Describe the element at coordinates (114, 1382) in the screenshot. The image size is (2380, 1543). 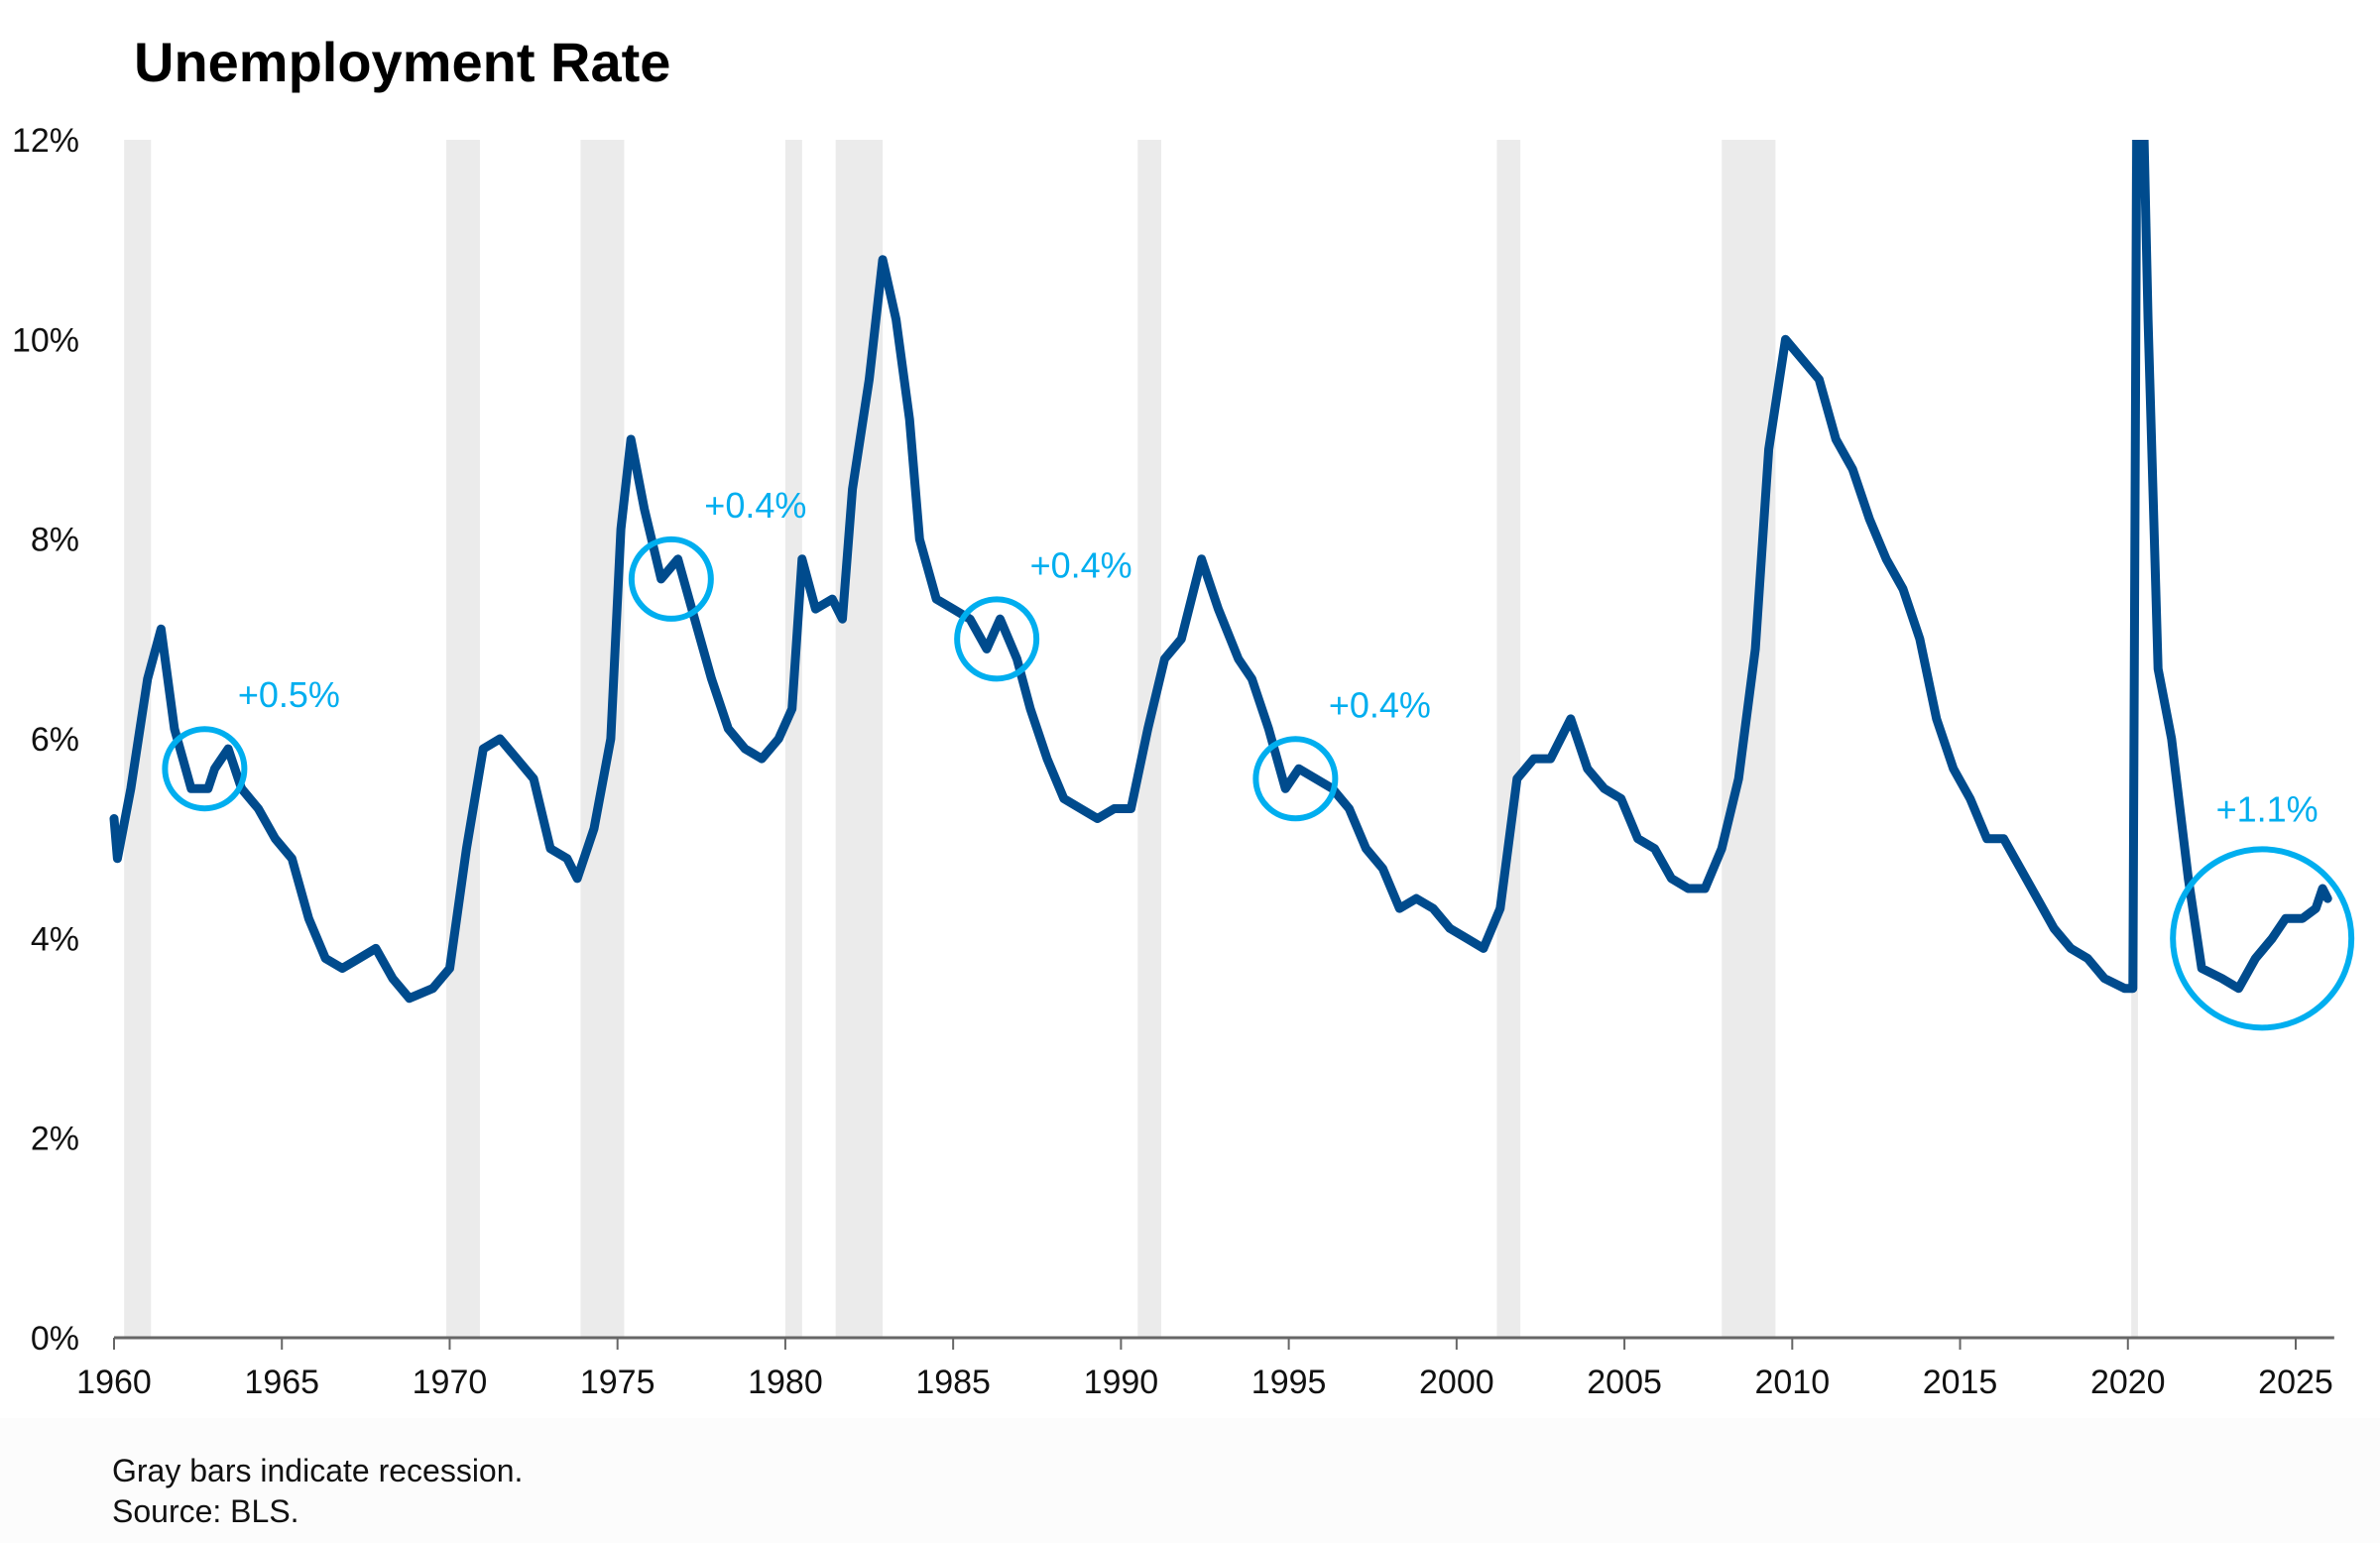
I see `x-tick-label: 1960` at that location.